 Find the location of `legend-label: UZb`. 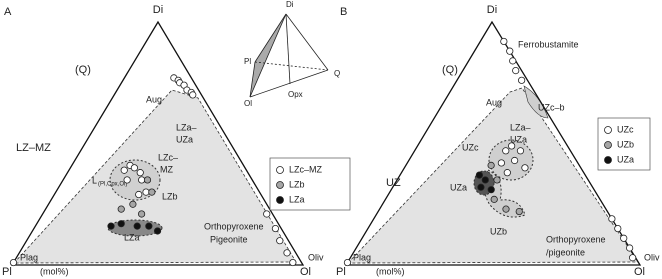

legend-label: UZb is located at coordinates (625, 144).